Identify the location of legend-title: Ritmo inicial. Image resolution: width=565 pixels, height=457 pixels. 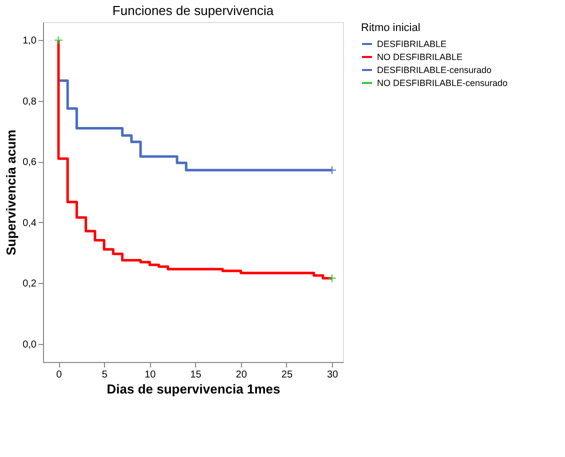
(390, 28).